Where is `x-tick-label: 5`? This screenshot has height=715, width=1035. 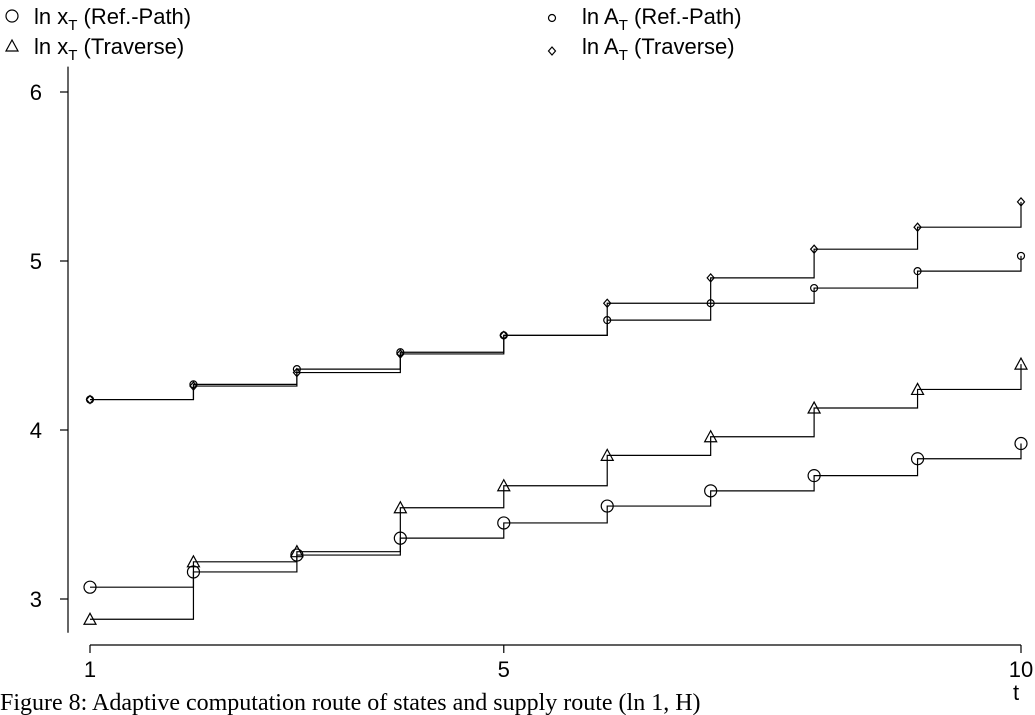
x-tick-label: 5 is located at coordinates (504, 669).